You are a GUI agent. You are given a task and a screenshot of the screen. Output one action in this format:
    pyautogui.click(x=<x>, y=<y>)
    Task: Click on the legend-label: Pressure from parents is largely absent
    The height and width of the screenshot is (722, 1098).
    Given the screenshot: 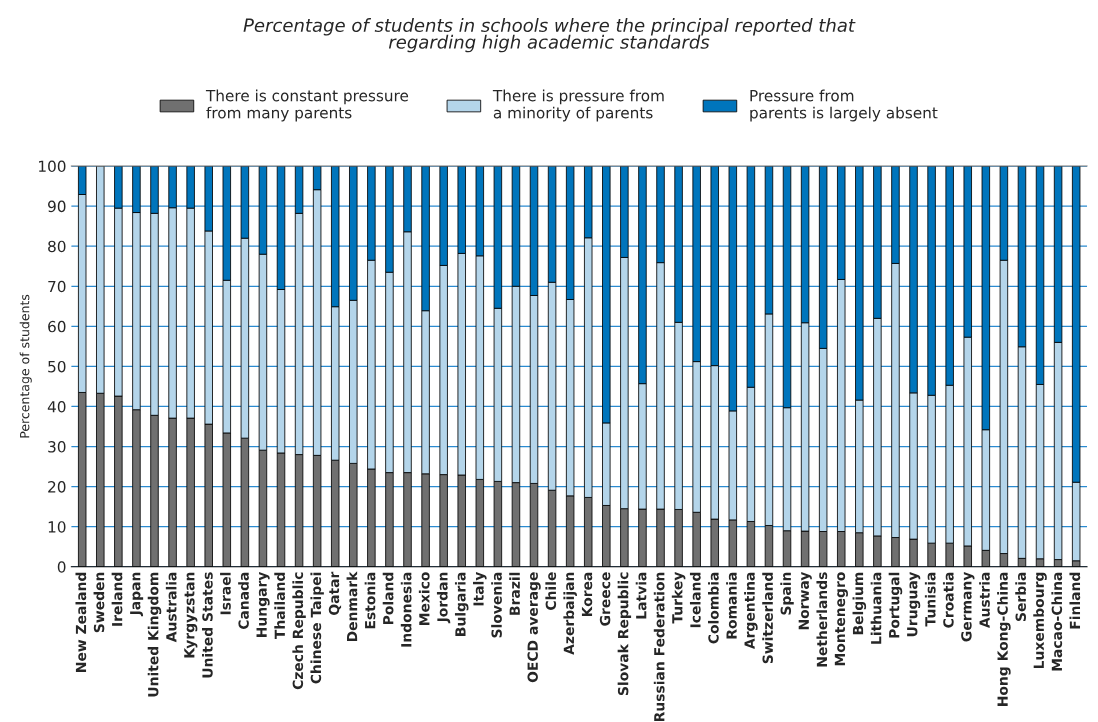 What is the action you would take?
    pyautogui.click(x=844, y=105)
    